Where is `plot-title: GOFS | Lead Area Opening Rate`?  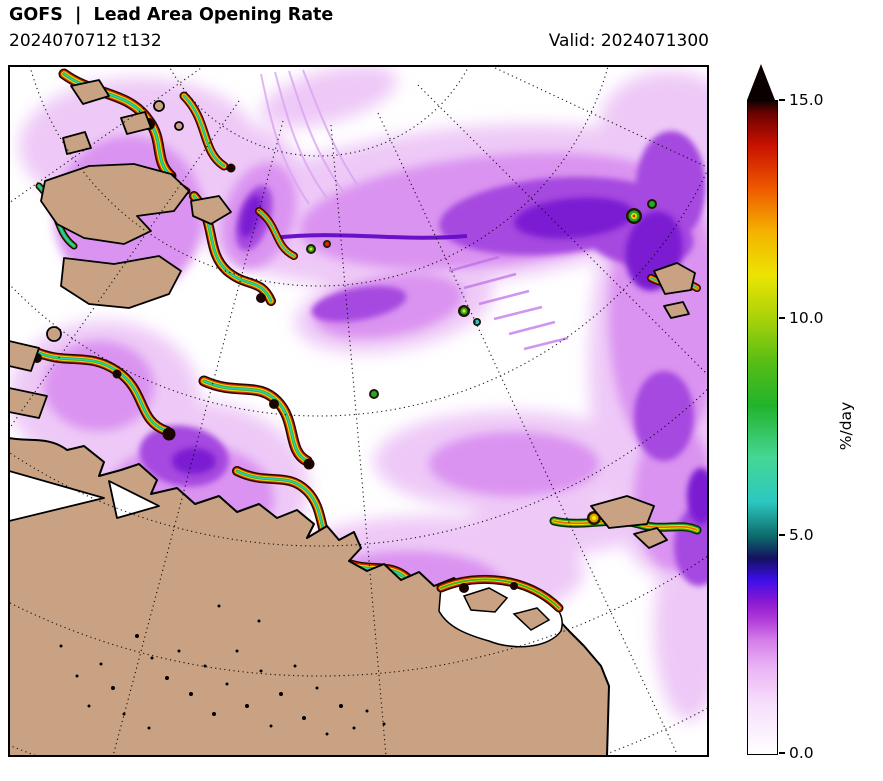 plot-title: GOFS | Lead Area Opening Rate is located at coordinates (171, 15).